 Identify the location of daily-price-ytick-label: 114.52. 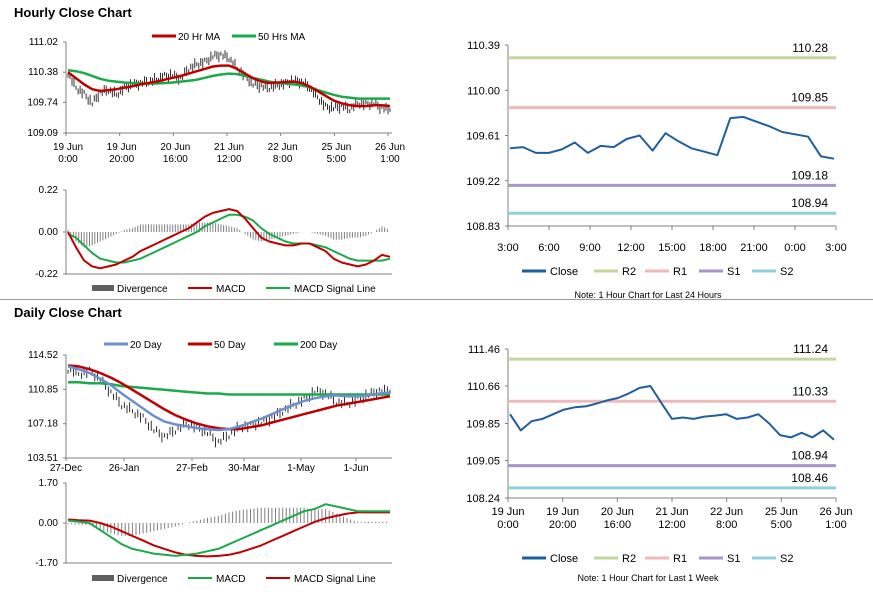
(43, 355).